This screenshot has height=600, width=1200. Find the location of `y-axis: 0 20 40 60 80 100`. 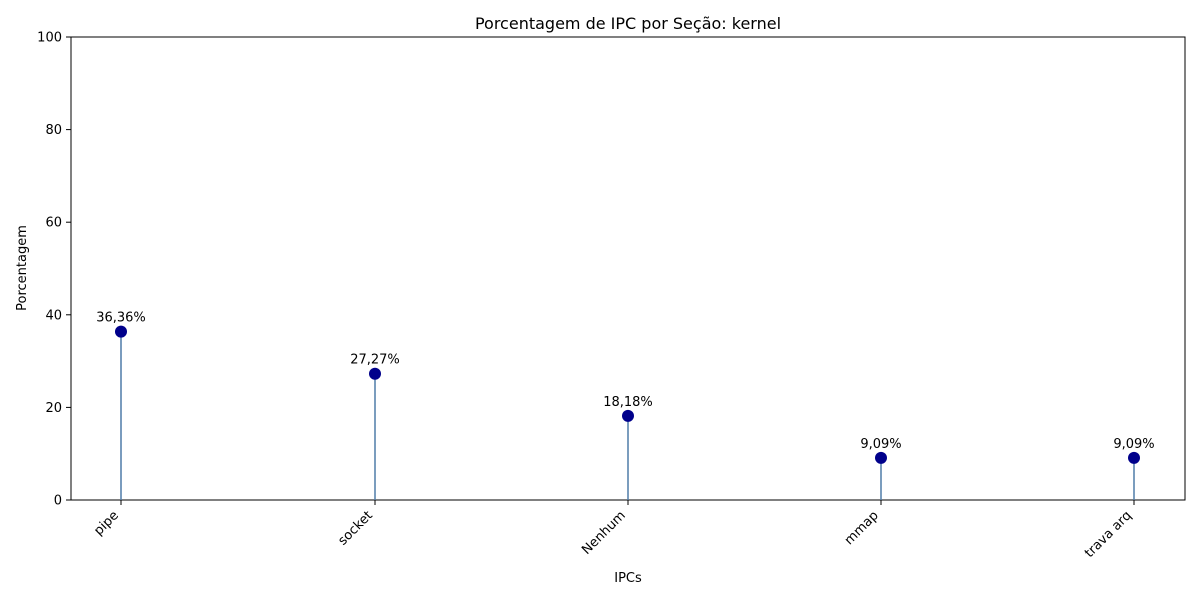

y-axis: 0 20 40 60 80 100 is located at coordinates (54, 270).